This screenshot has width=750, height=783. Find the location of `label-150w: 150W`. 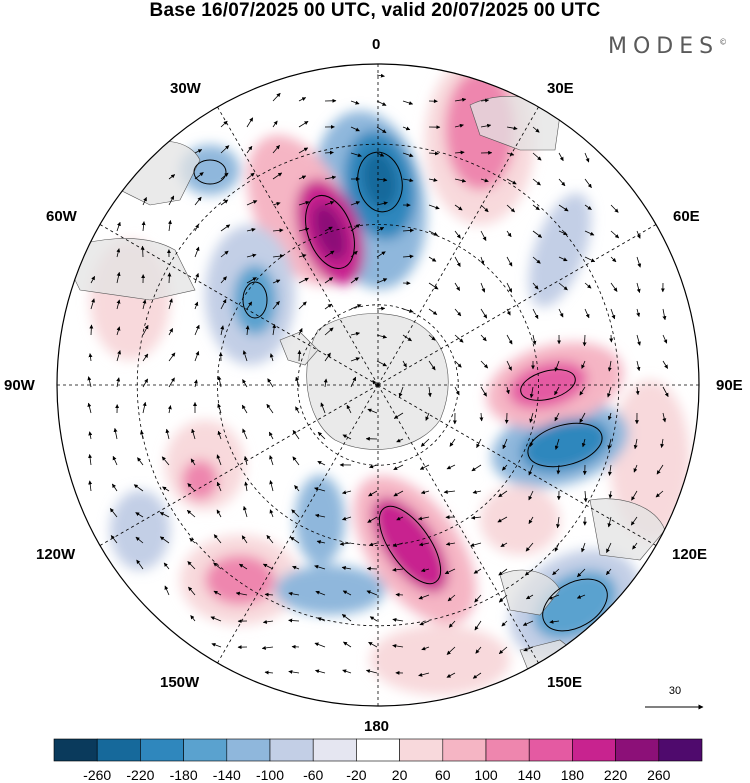

label-150w: 150W is located at coordinates (180, 682).